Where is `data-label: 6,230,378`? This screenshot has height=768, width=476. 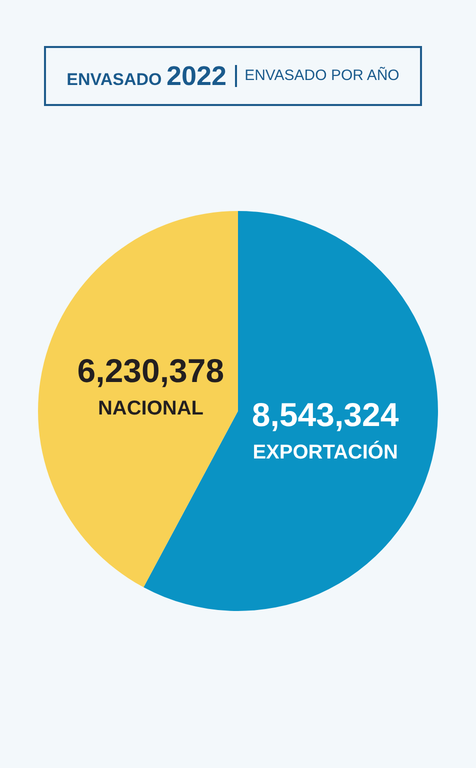 data-label: 6,230,378 is located at coordinates (150, 371).